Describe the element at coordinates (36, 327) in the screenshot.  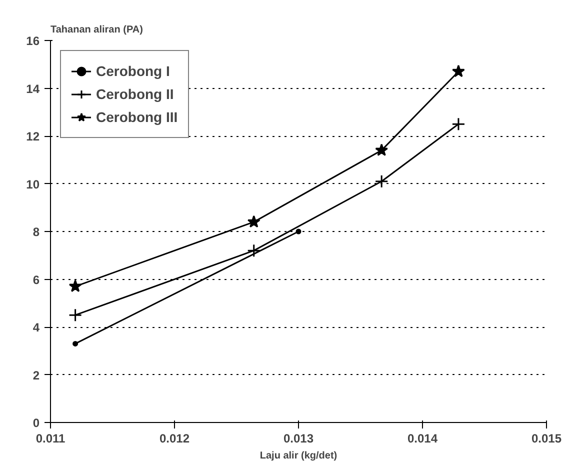
I see `y-tick-label: 4` at that location.